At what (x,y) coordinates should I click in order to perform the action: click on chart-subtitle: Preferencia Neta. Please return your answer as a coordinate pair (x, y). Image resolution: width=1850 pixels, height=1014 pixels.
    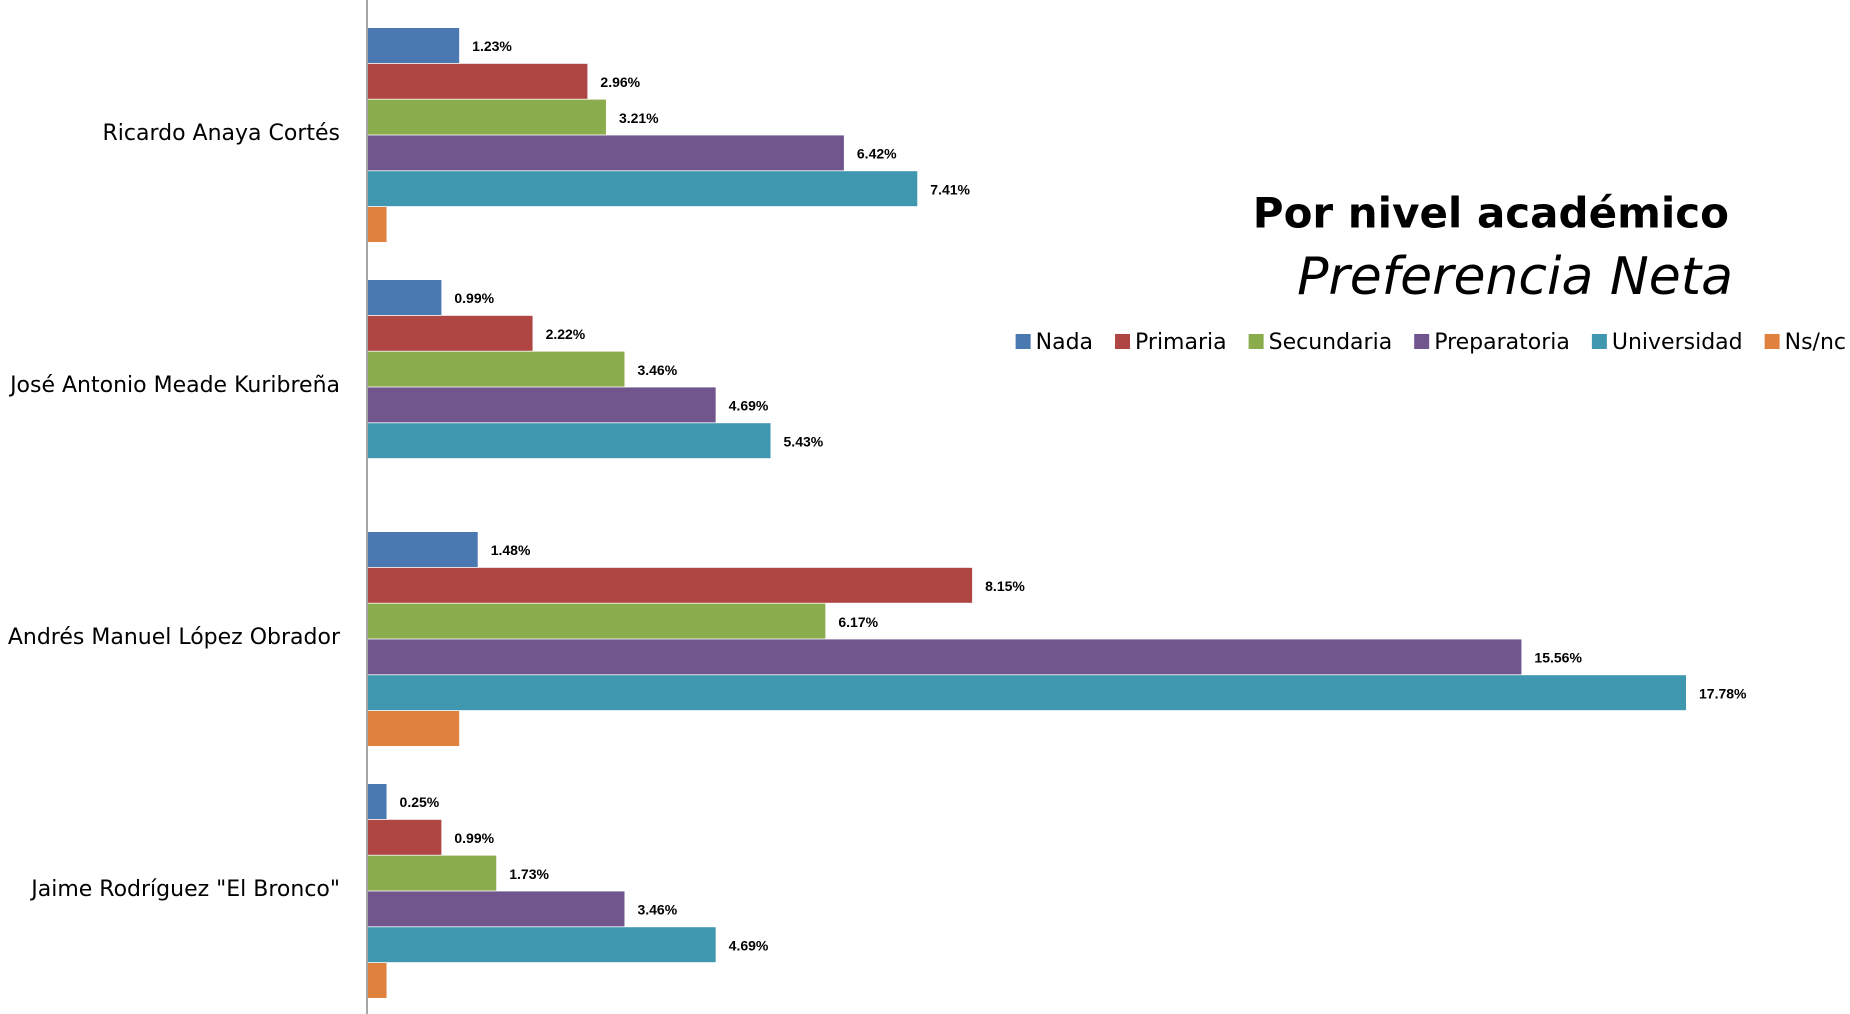
    Looking at the image, I should click on (1515, 277).